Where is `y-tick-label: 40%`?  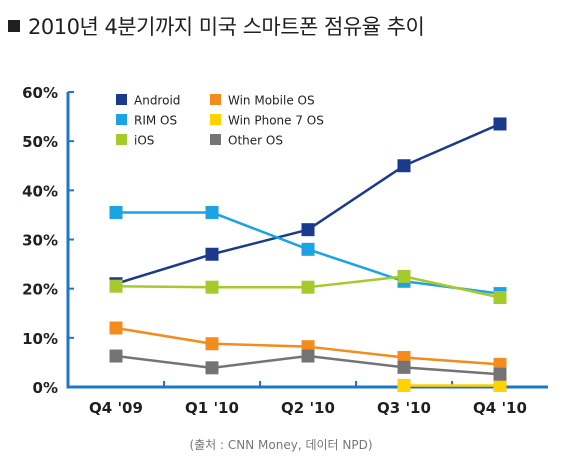
y-tick-label: 40% is located at coordinates (40, 191).